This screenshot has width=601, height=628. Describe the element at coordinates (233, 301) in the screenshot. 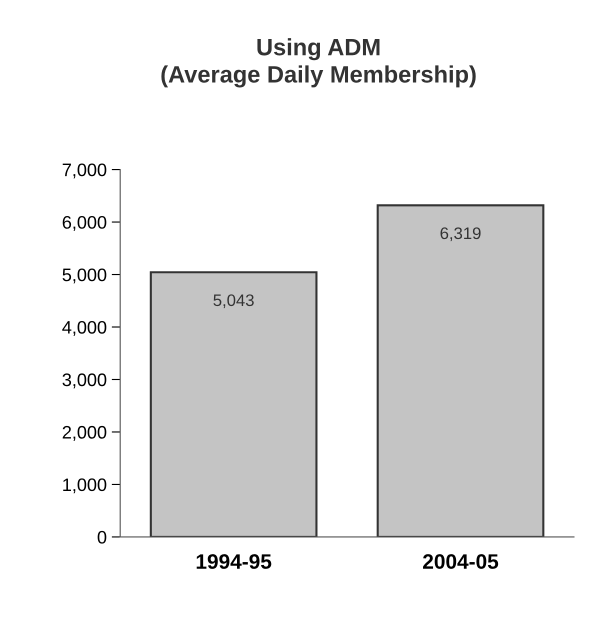

I see `data-label: 5,043` at that location.